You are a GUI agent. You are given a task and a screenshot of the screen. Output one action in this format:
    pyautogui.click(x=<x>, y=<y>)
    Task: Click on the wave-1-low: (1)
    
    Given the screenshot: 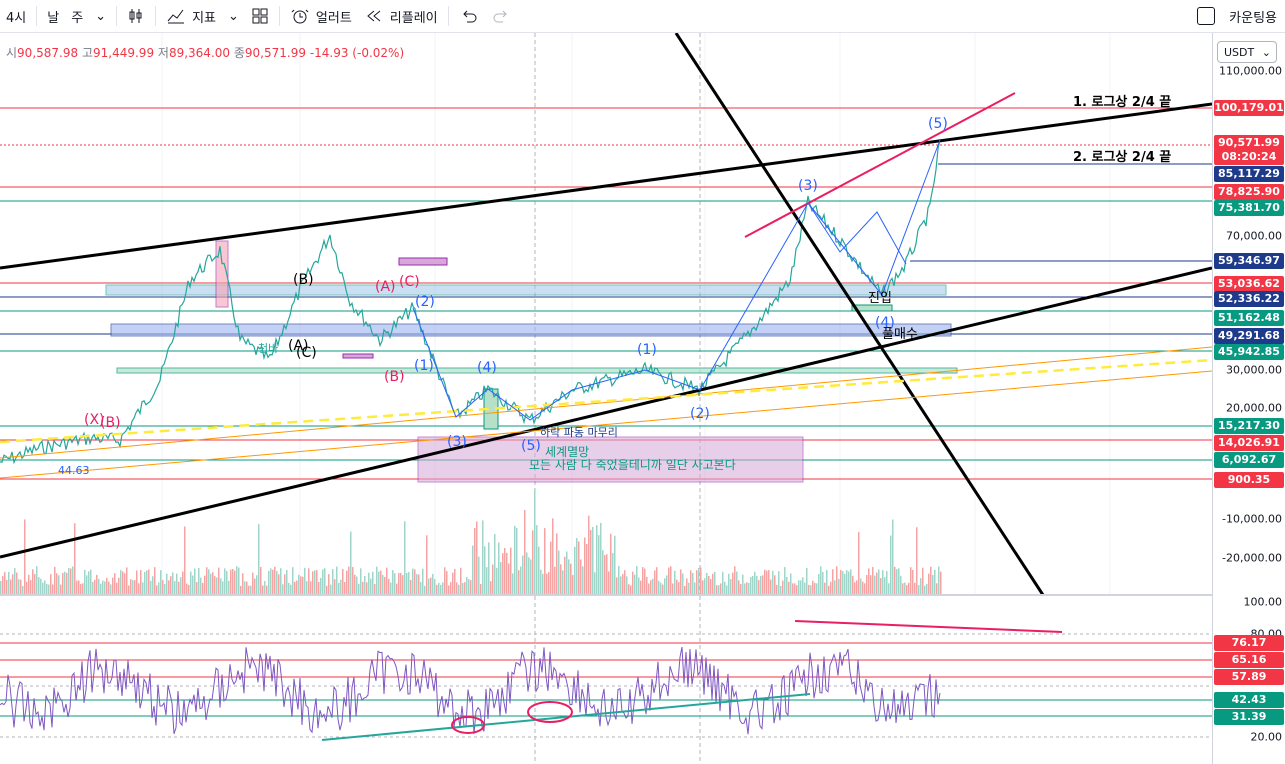 What is the action you would take?
    pyautogui.click(x=424, y=366)
    